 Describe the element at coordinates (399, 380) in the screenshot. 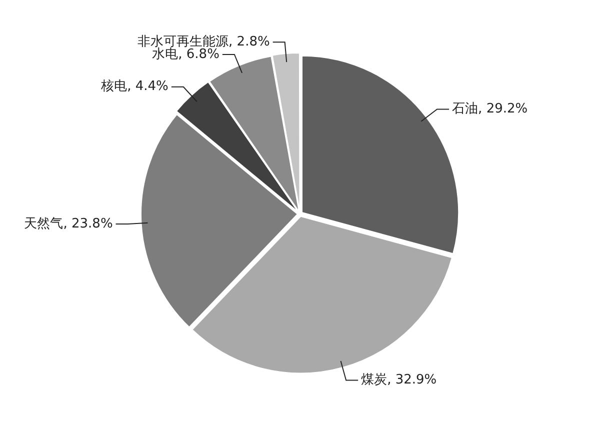

I see `slice-label: 煤炭, 32.9%` at that location.